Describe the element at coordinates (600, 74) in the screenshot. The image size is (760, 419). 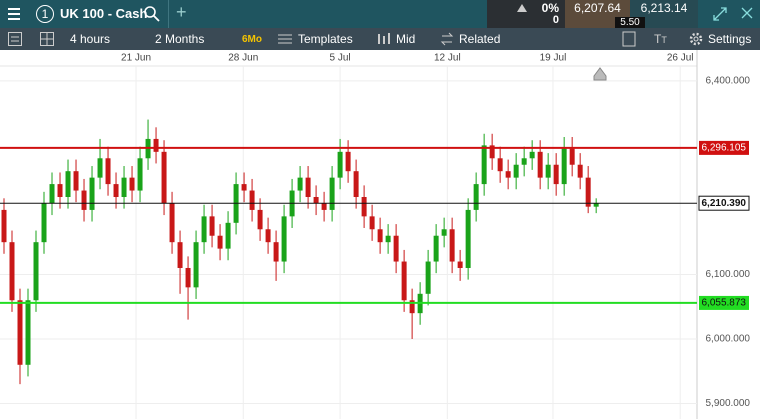
I see `scroll-marker` at that location.